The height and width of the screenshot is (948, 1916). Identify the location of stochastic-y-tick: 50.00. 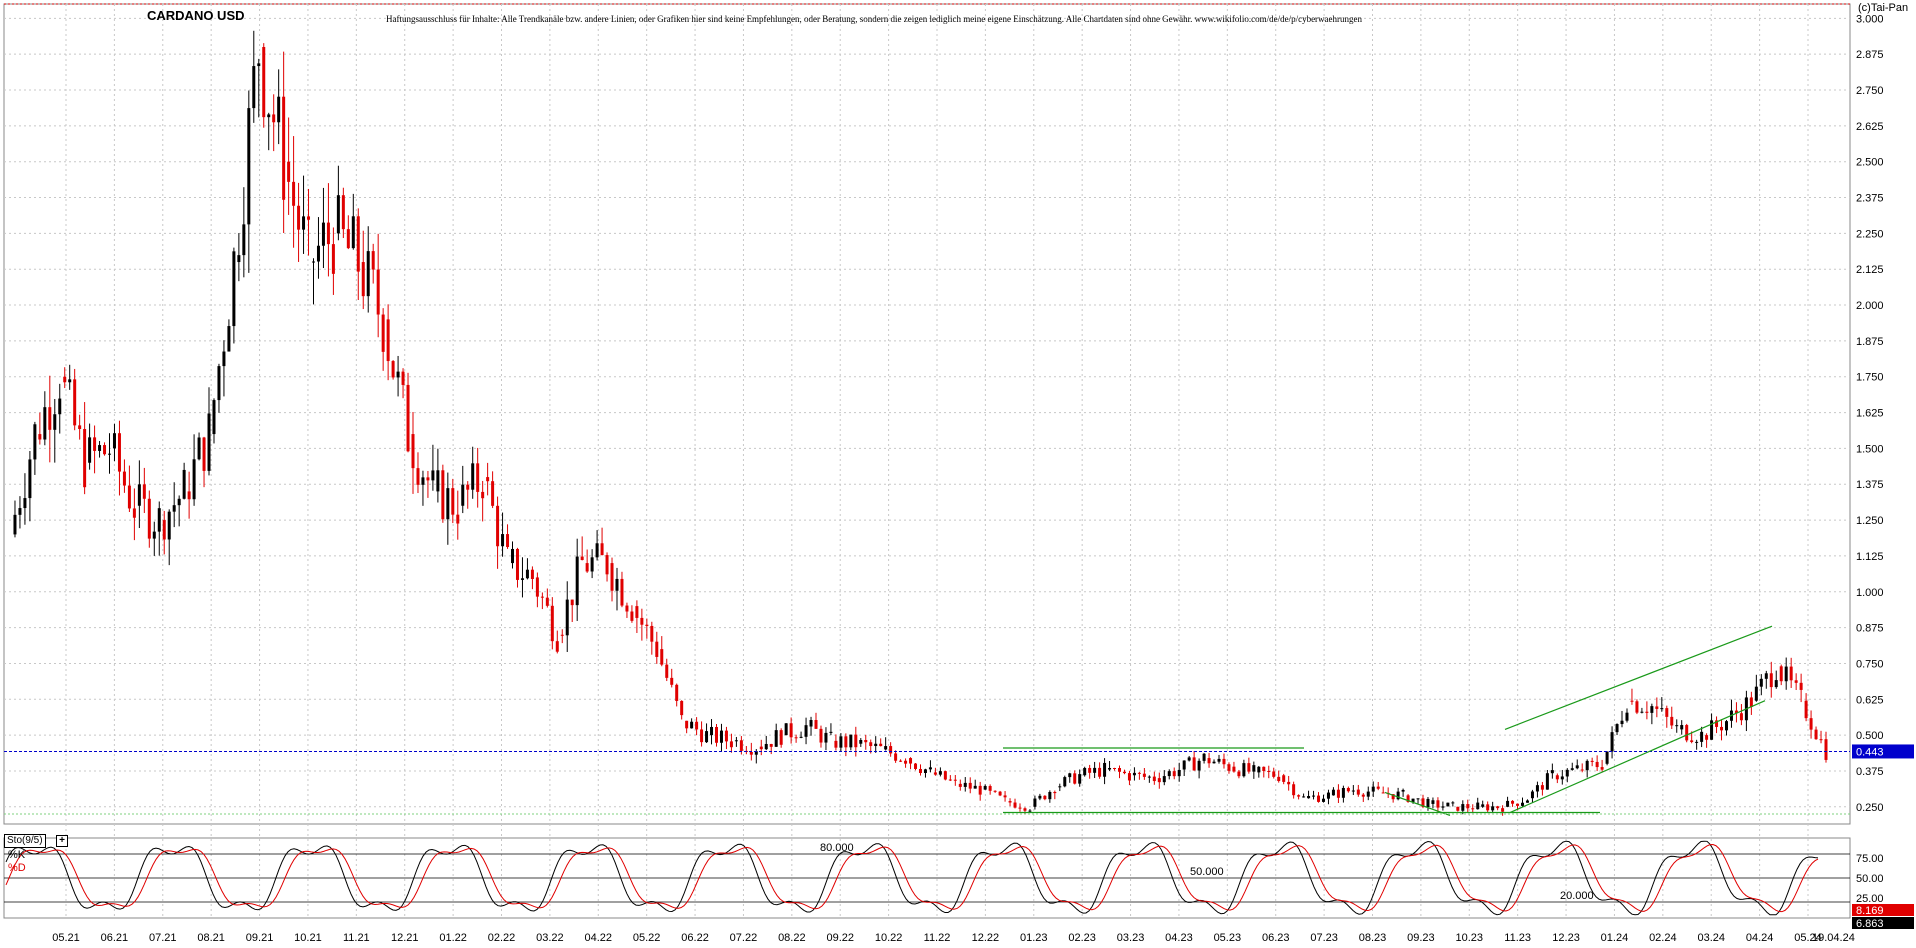
(1870, 879).